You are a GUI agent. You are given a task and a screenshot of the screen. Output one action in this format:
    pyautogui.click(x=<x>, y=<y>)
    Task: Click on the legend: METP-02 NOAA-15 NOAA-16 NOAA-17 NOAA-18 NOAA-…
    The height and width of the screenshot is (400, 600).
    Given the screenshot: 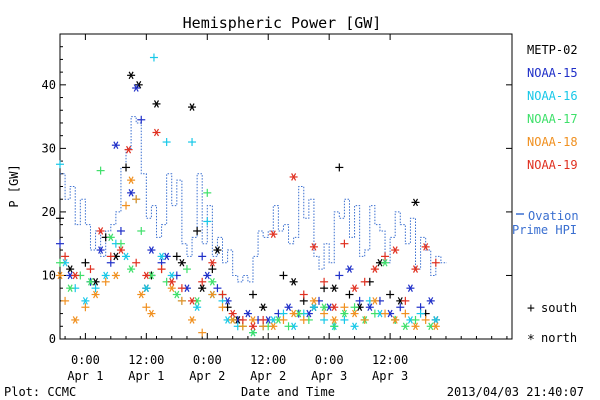 What is the action you would take?
    pyautogui.click(x=552, y=107)
    